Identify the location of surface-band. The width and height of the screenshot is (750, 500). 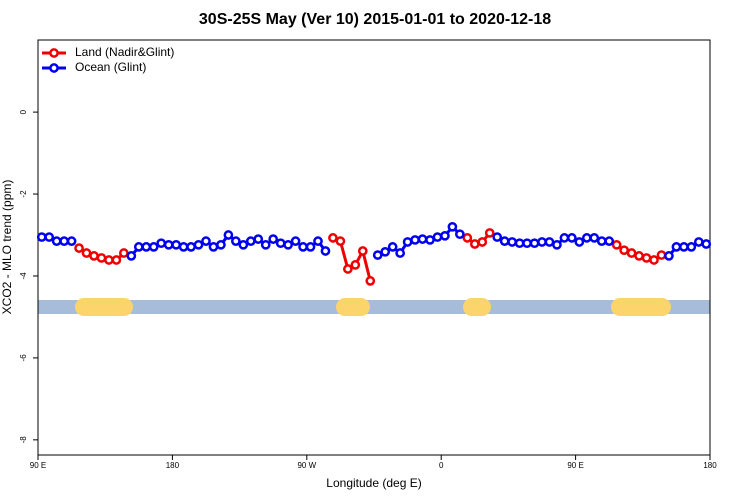
(374, 307).